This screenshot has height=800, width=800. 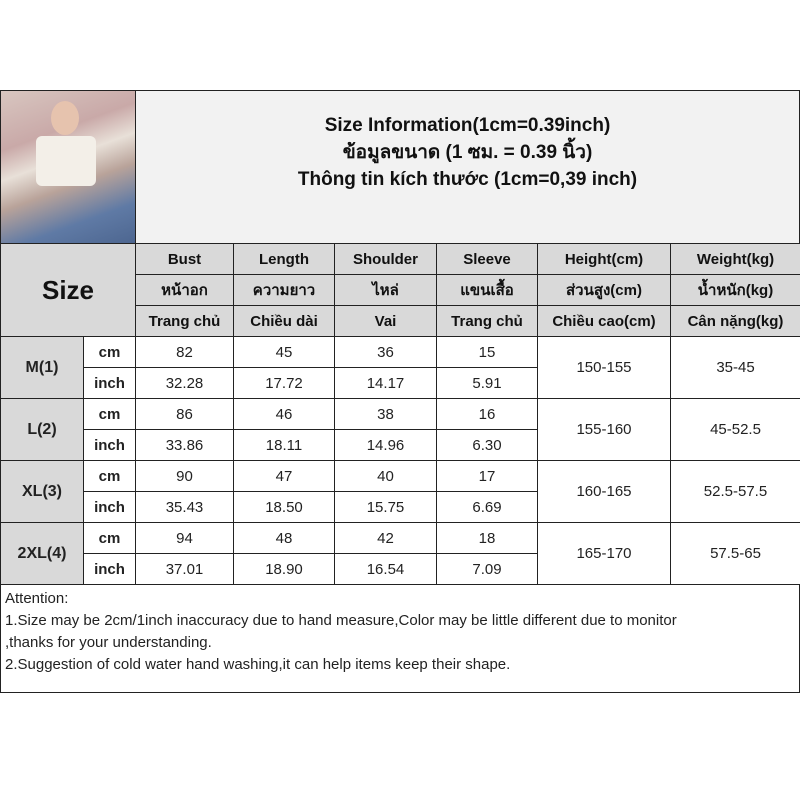 What do you see at coordinates (385, 259) in the screenshot?
I see `column-header: Shoulder` at bounding box center [385, 259].